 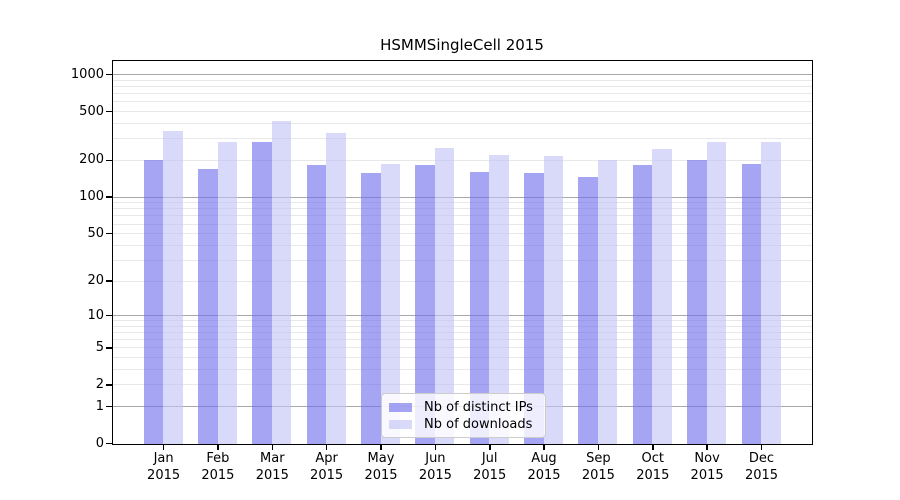 What do you see at coordinates (371, 308) in the screenshot?
I see `bar-distinct-ips-may` at bounding box center [371, 308].